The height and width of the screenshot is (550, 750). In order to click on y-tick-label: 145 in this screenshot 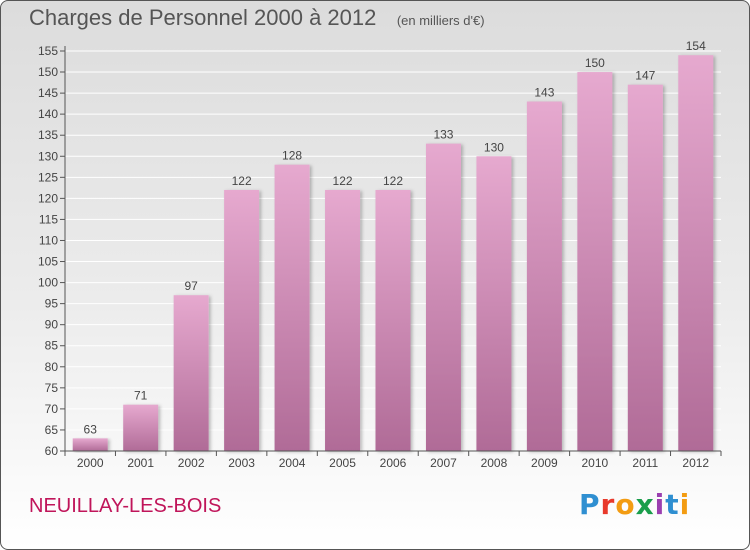, I will do `click(48, 93)`.